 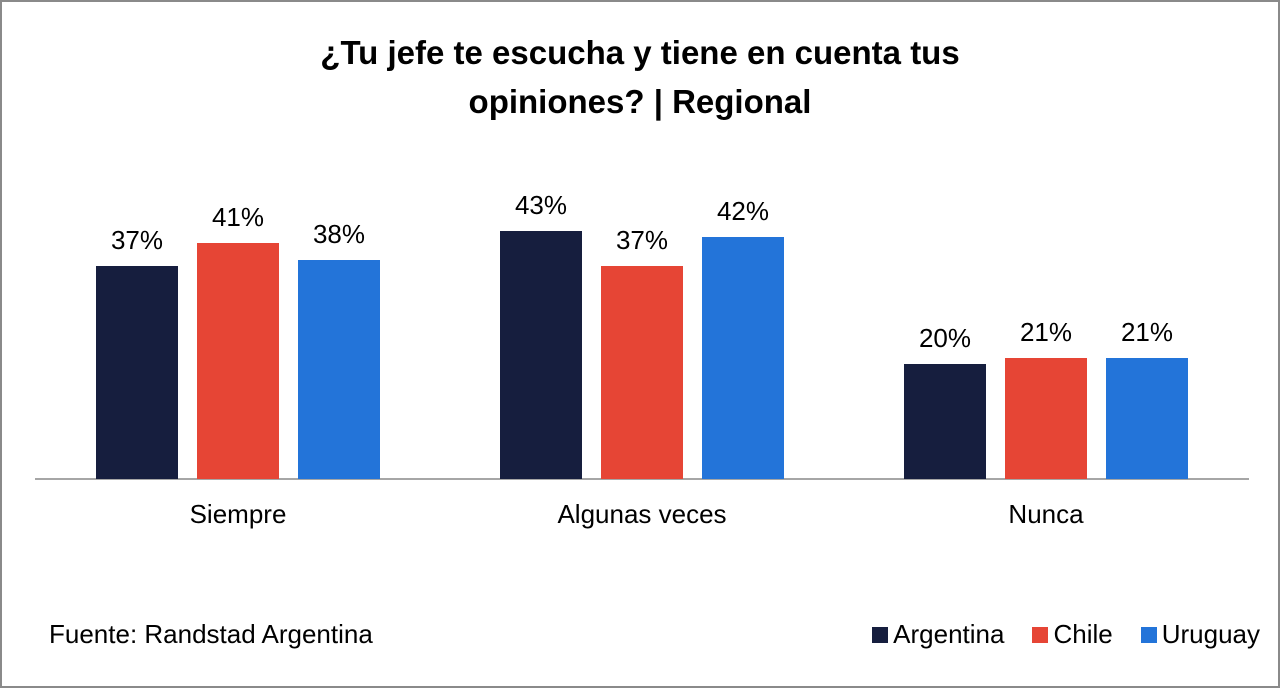 I want to click on legend-item-uruguay: Uruguay, so click(x=1200, y=634).